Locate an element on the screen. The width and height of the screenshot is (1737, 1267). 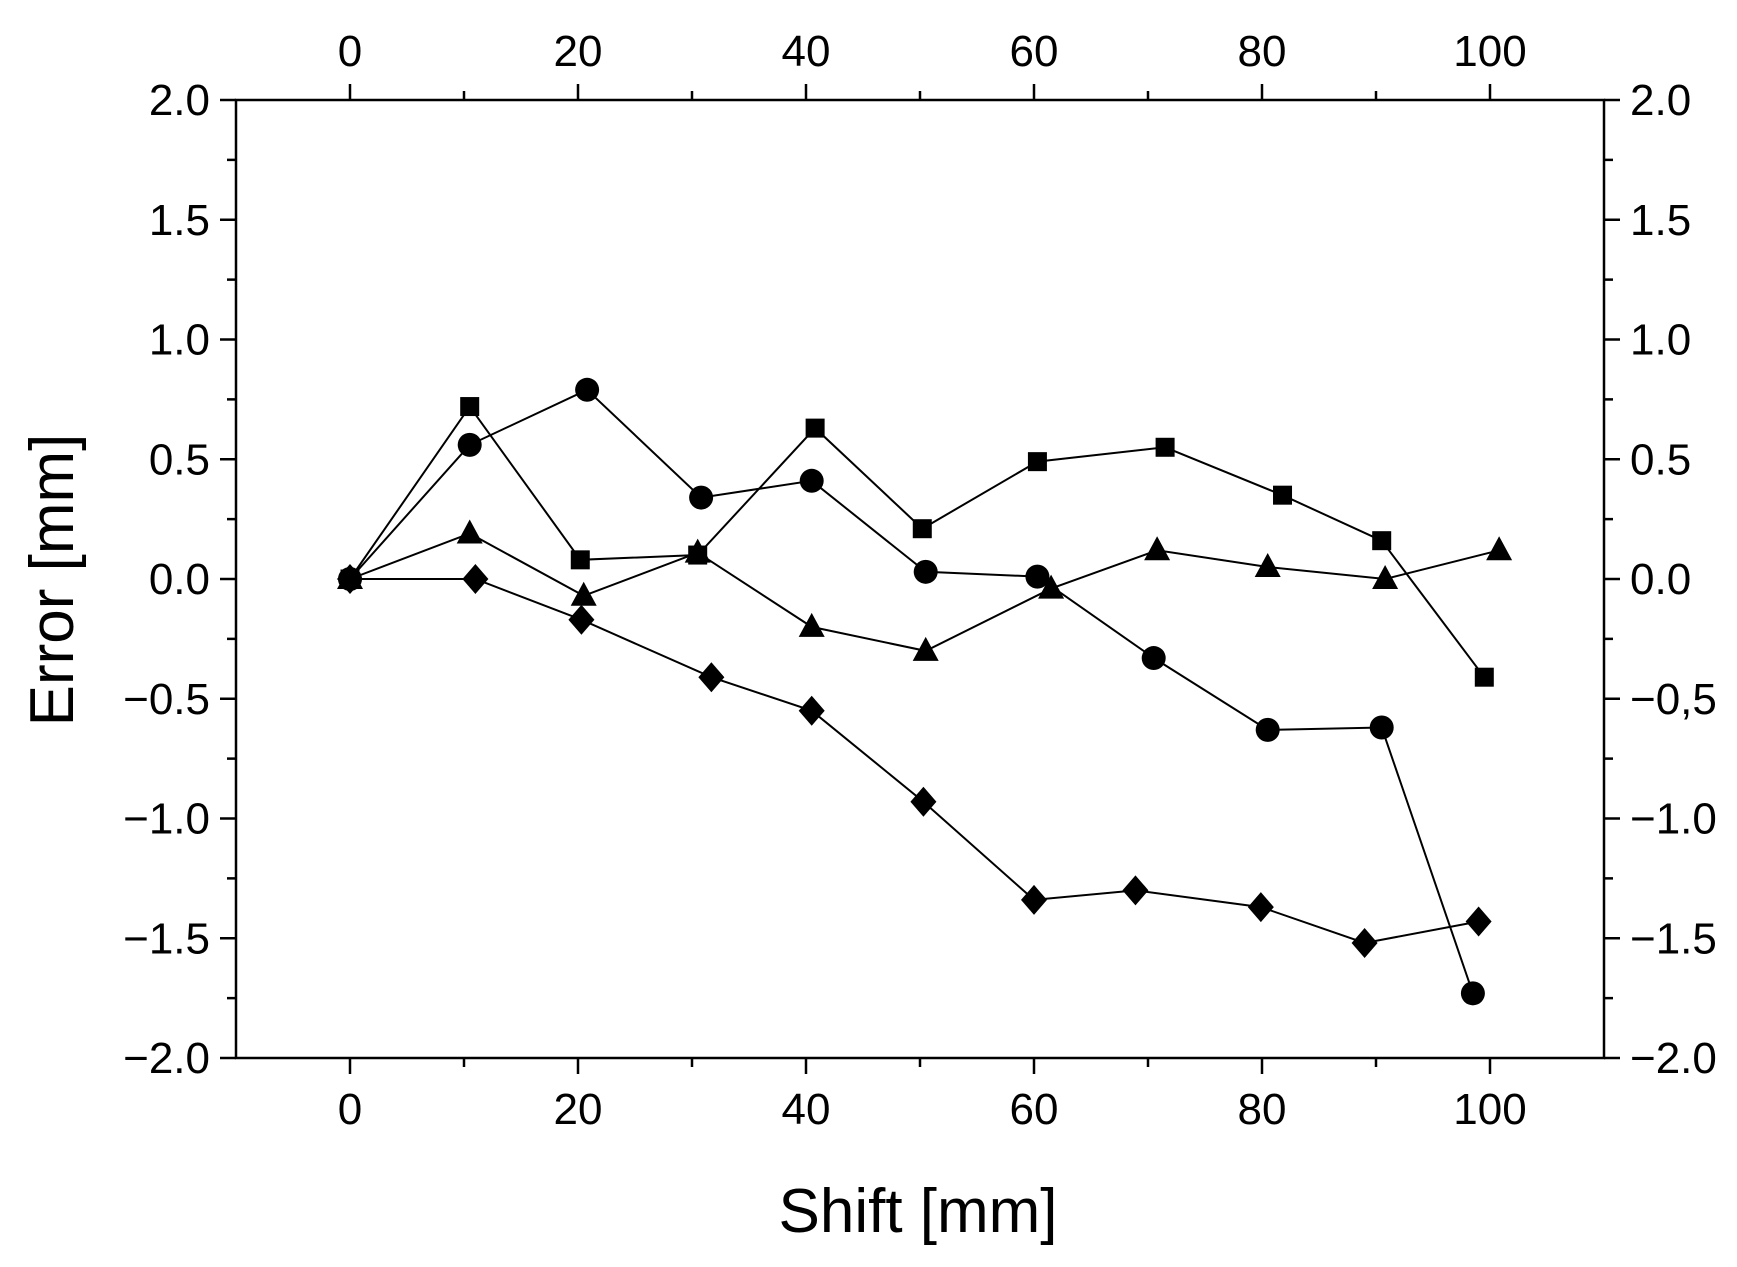
x-tick-label: 40 is located at coordinates (806, 1109).